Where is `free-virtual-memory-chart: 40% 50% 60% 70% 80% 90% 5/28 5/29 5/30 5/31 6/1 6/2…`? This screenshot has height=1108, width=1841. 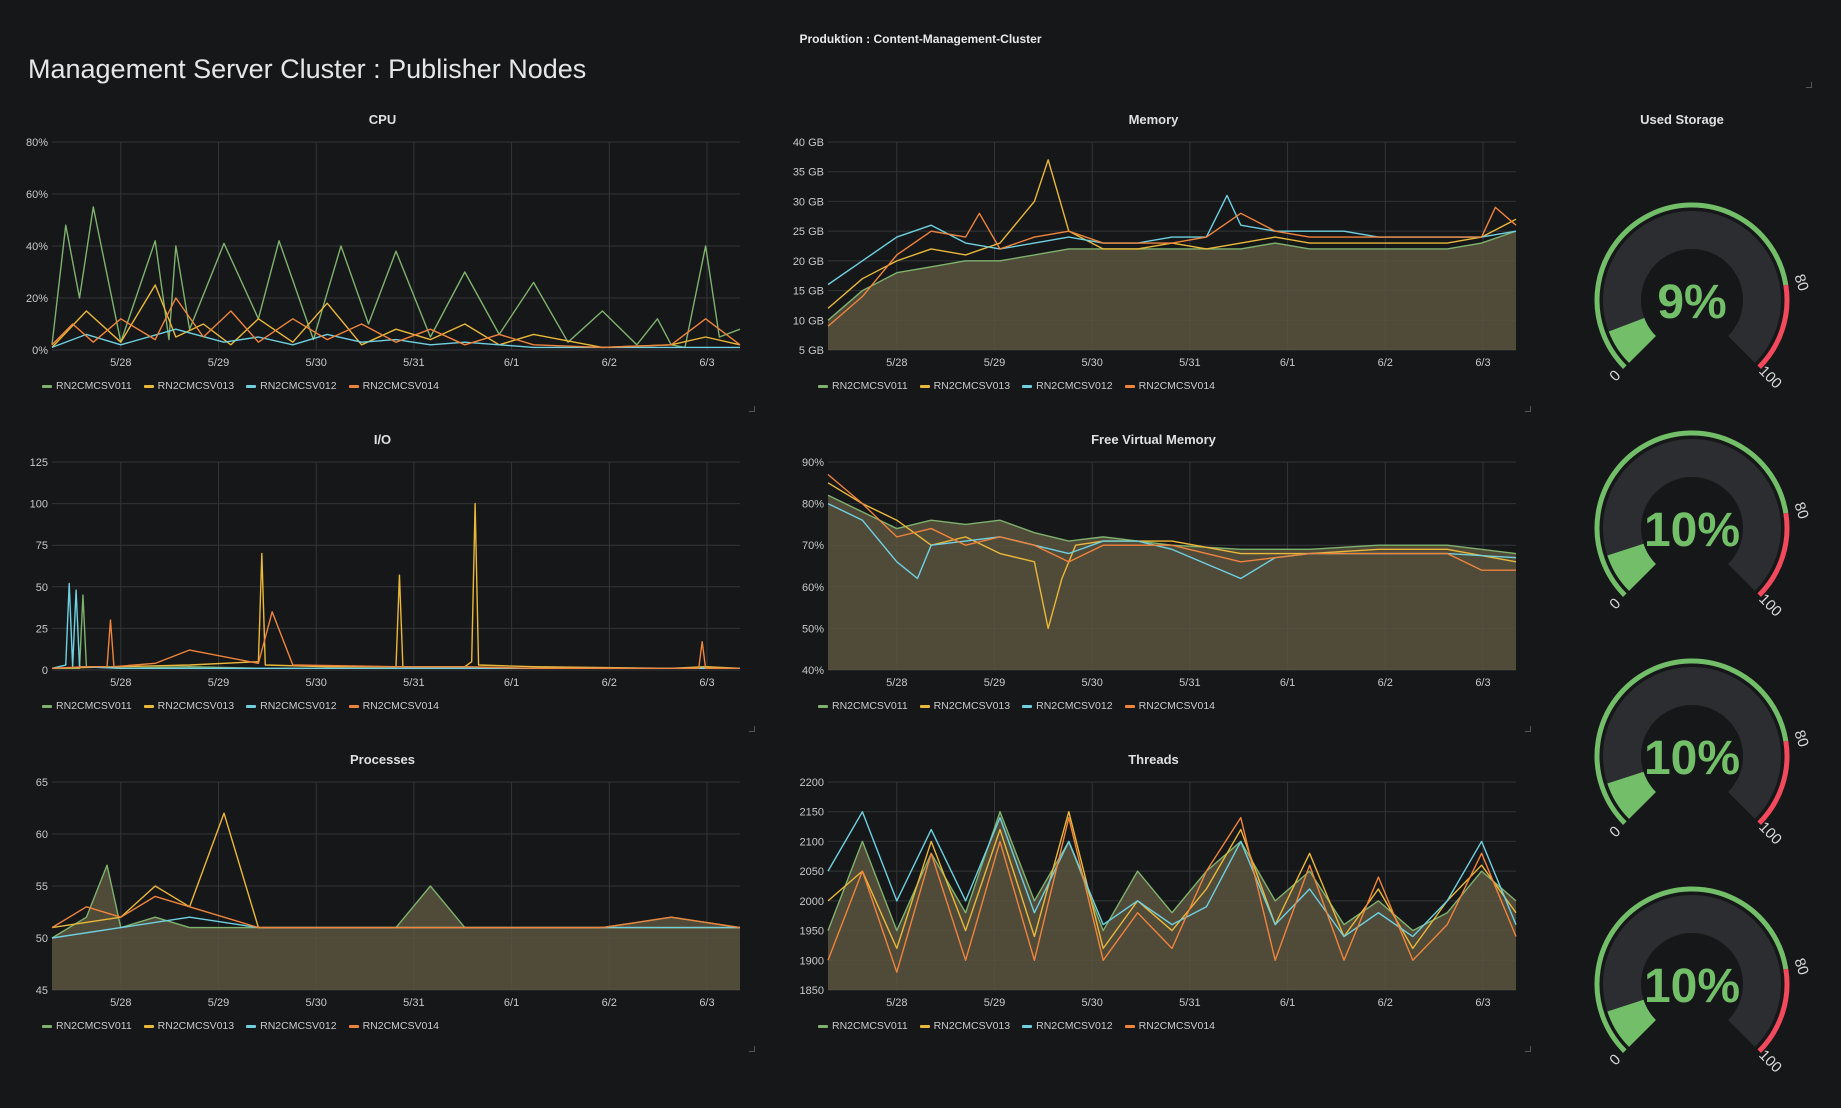
free-virtual-memory-chart: 40% 50% 60% 70% 80% 90% 5/28 5/29 5/30 5/31 6/1 6/2… is located at coordinates (1153, 582).